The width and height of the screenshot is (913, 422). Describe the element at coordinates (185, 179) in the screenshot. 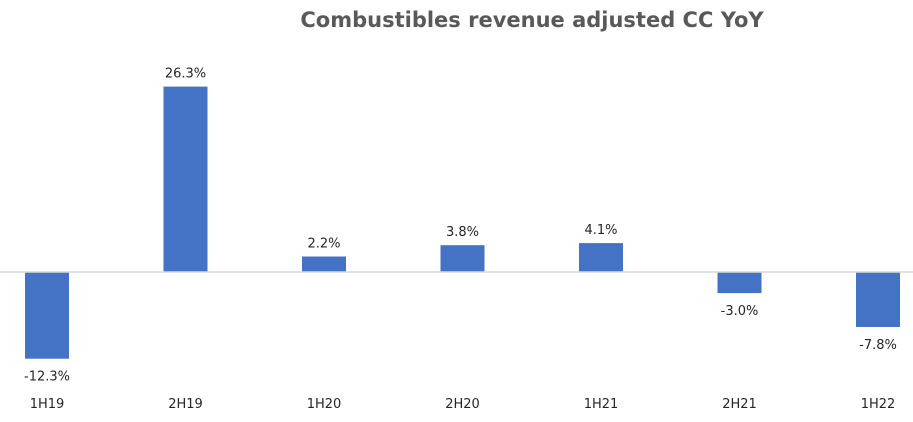

I see `bar-2h19` at that location.